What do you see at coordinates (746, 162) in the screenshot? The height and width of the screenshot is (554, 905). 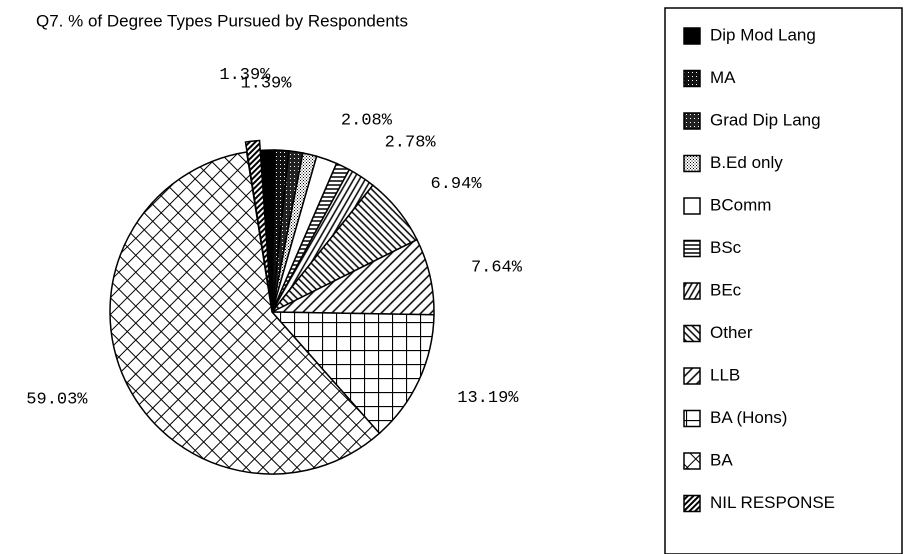 I see `legend-label: B.Ed only` at bounding box center [746, 162].